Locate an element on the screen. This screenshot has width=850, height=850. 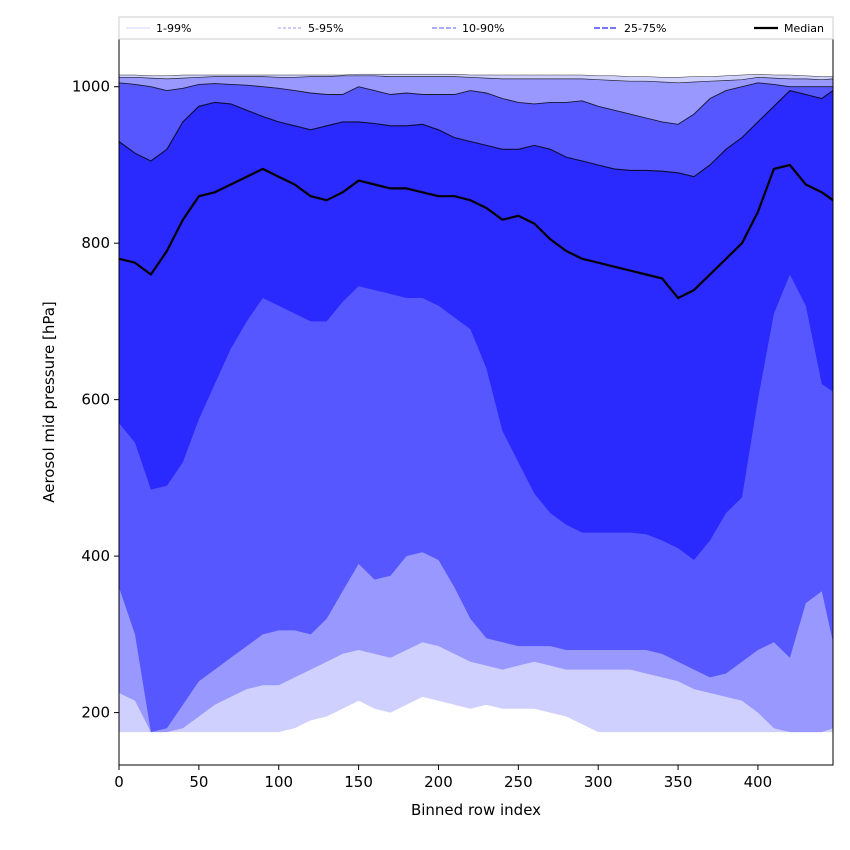
x-tick-label: 400 is located at coordinates (758, 782).